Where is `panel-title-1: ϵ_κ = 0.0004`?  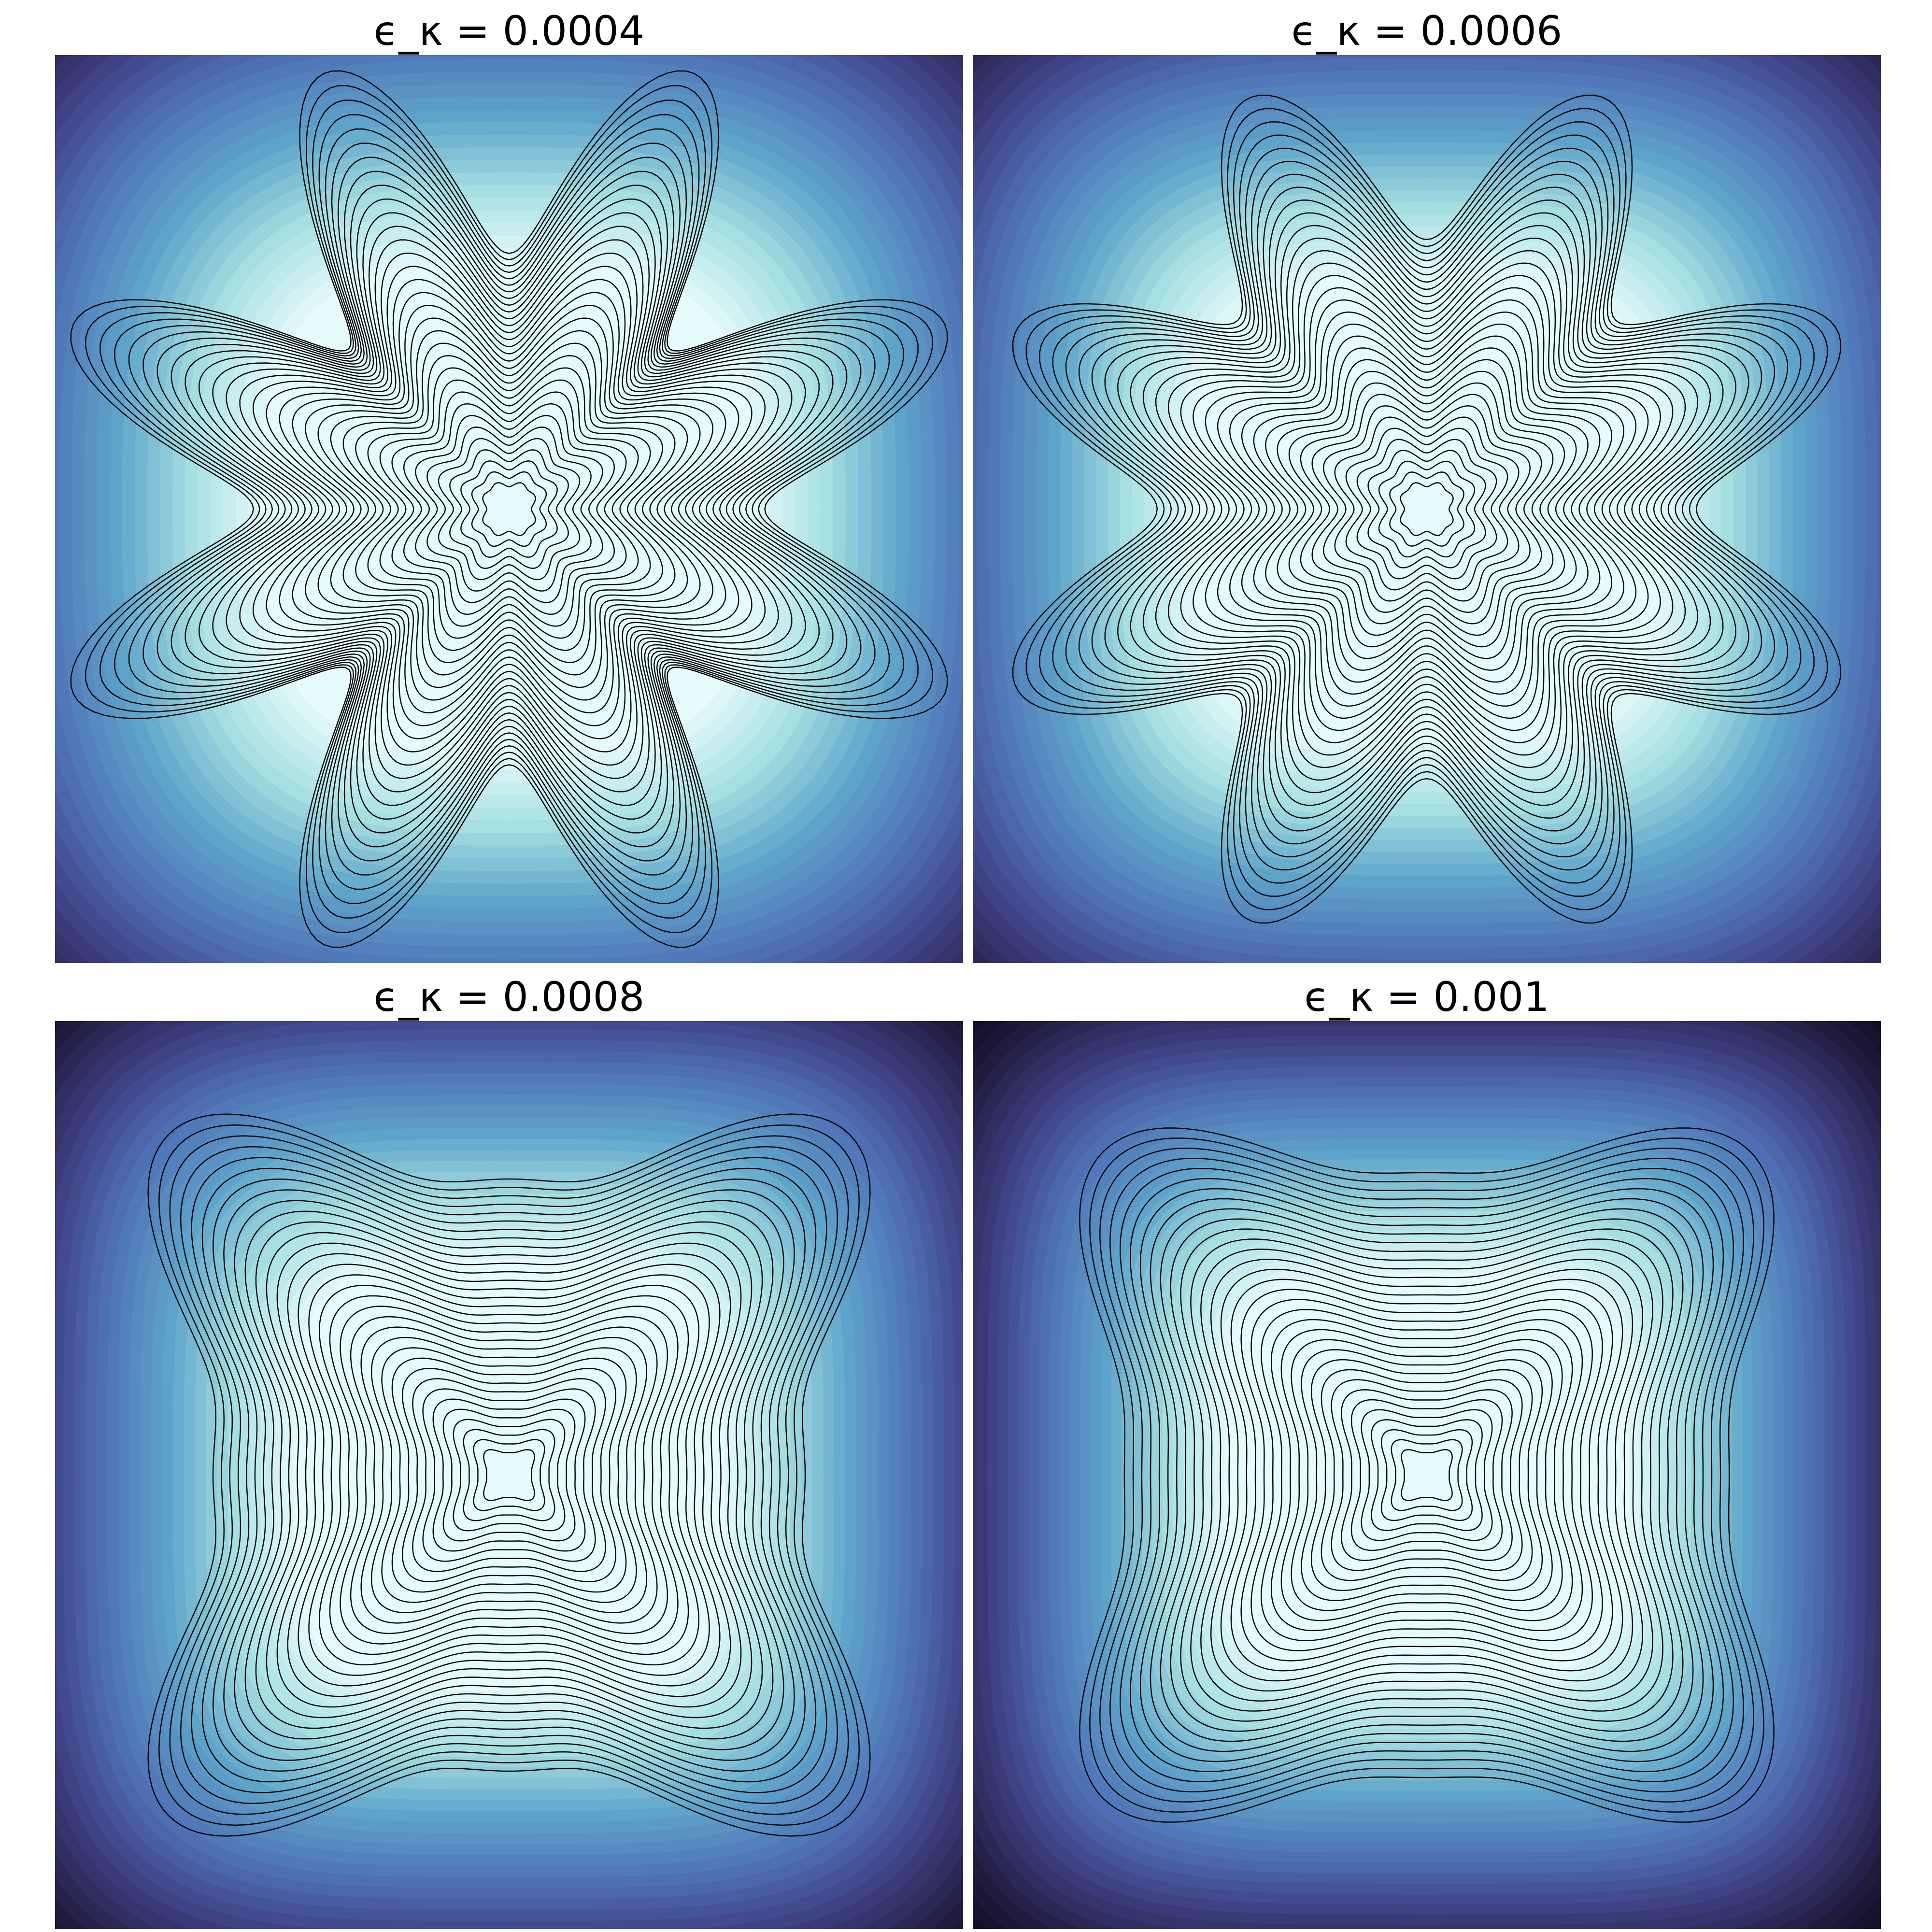 panel-title-1: ϵ_κ = 0.0004 is located at coordinates (509, 31).